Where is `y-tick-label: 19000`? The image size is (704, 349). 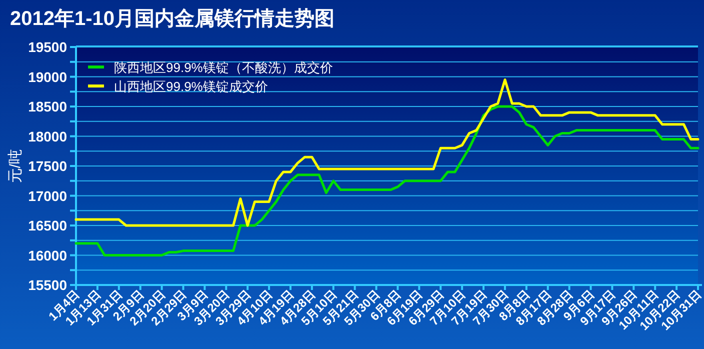
y-tick-label: 19000 is located at coordinates (48, 76).